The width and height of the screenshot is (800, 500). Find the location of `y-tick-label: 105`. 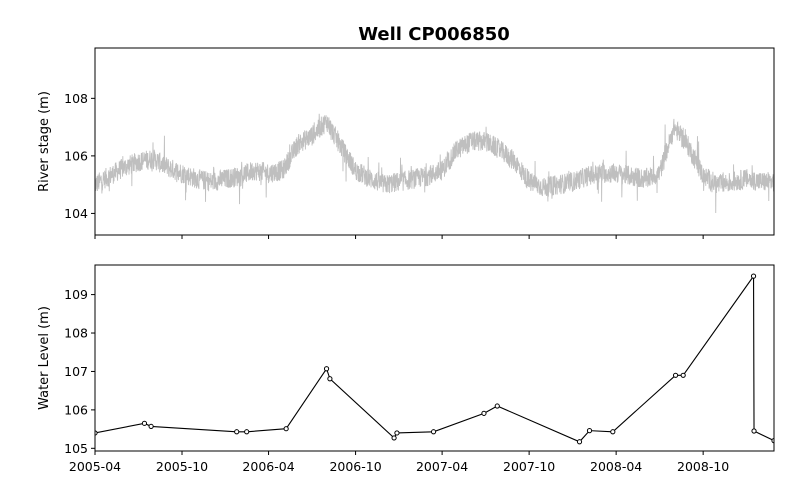

y-tick-label: 105 is located at coordinates (76, 448).